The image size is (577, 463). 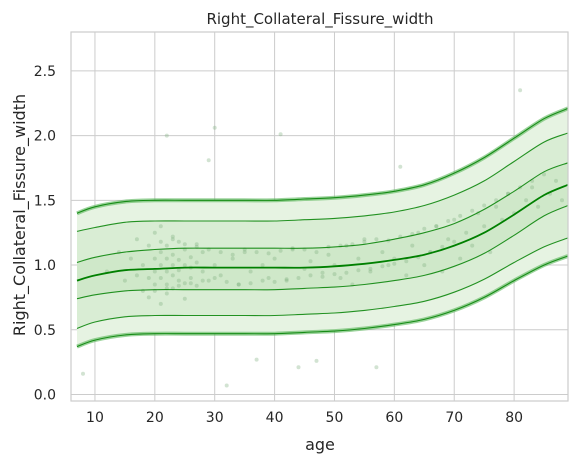 I want to click on y-tick-label: 0.0, so click(x=45, y=396).